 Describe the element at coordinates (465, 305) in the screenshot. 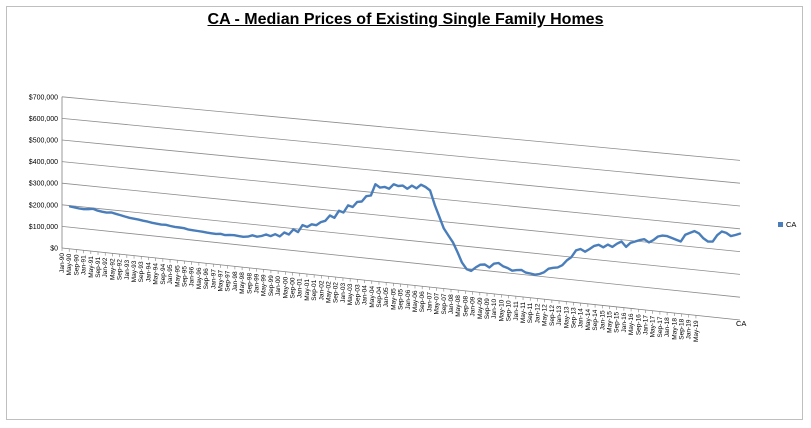

I see `x-tick-label: Sep-08` at that location.